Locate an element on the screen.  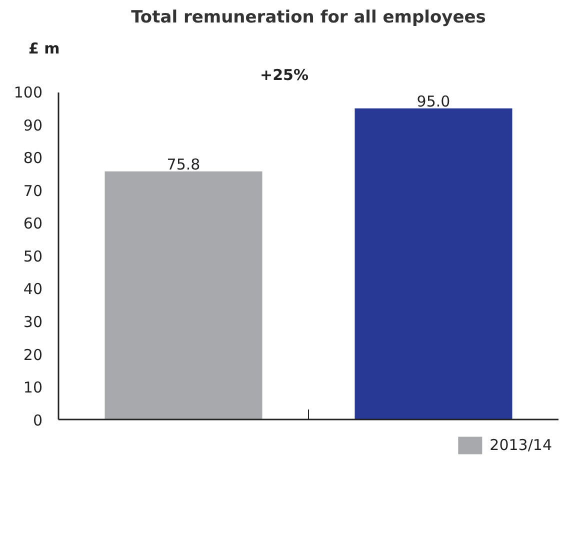
y-tick-label: 100 is located at coordinates (28, 93).